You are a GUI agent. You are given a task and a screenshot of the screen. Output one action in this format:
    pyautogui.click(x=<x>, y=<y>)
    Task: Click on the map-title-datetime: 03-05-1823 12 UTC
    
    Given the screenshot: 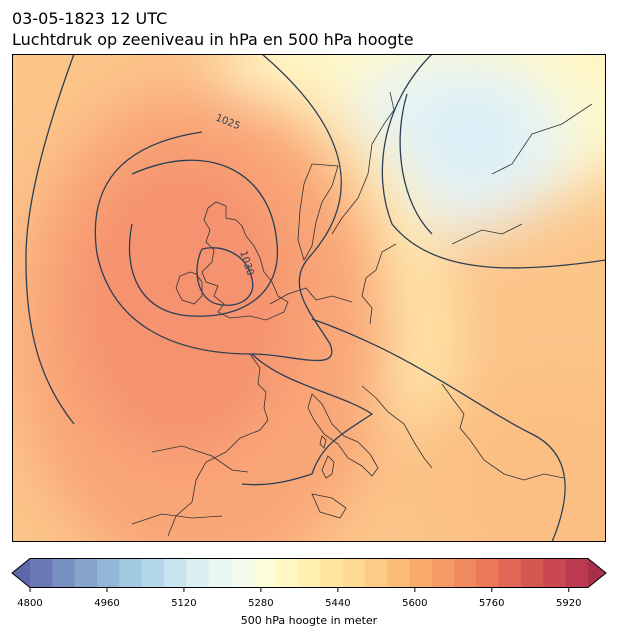 What is the action you would take?
    pyautogui.click(x=90, y=18)
    